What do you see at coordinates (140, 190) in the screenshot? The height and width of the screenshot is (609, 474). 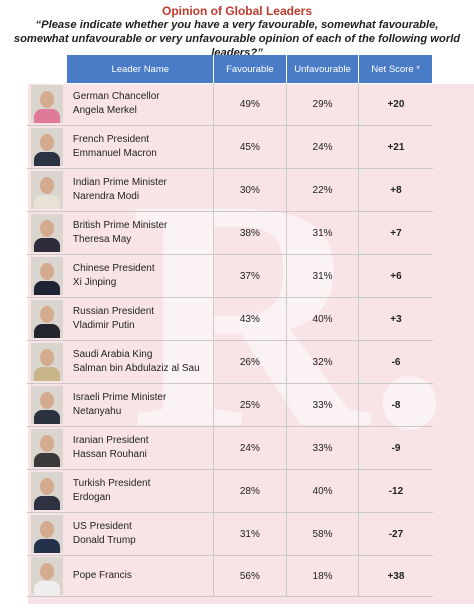 I see `leader-name-cell: Indian Prime Minister Narendra Modi` at bounding box center [140, 190].